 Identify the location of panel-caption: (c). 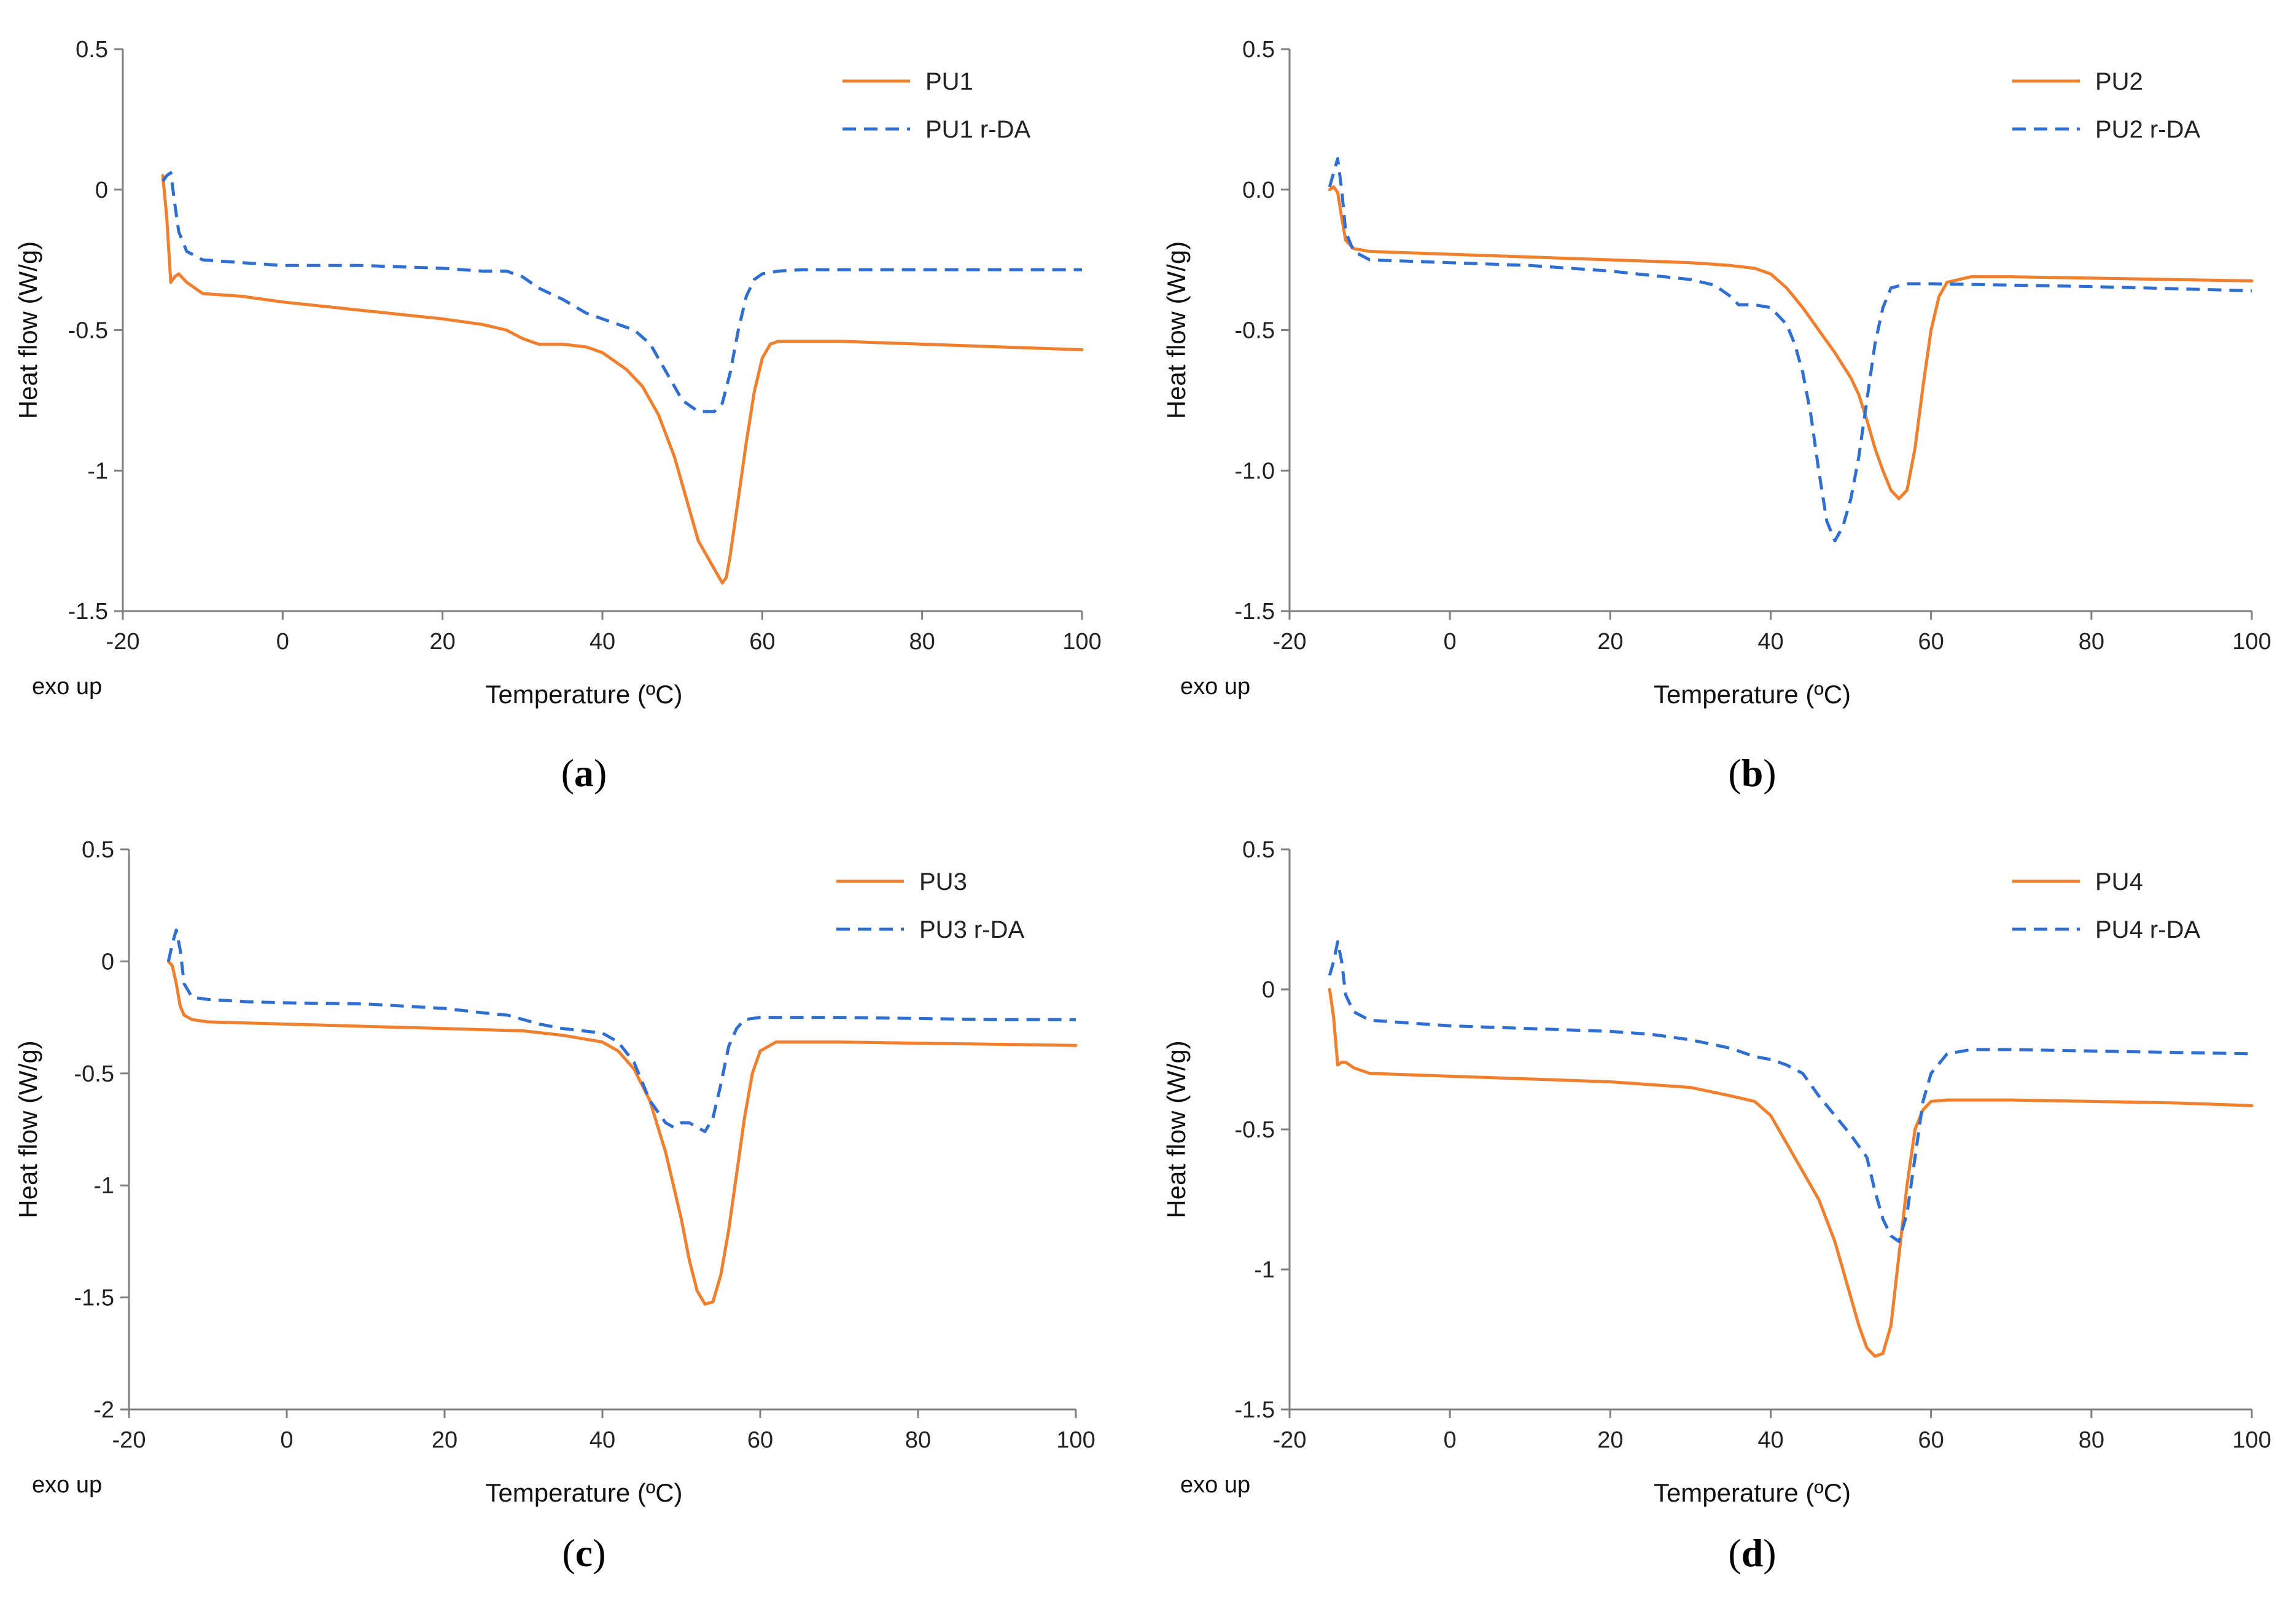
(583, 1553).